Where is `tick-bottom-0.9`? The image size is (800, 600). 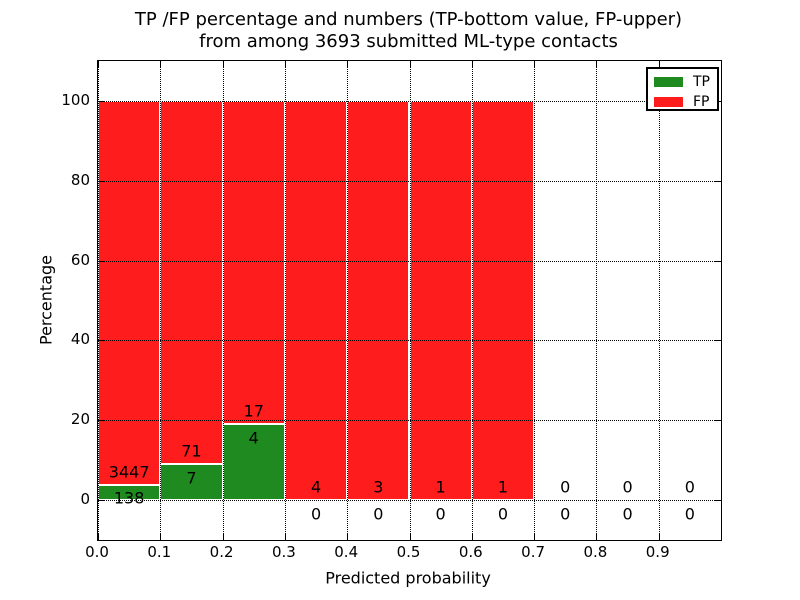
tick-bottom-0.9 is located at coordinates (659, 536).